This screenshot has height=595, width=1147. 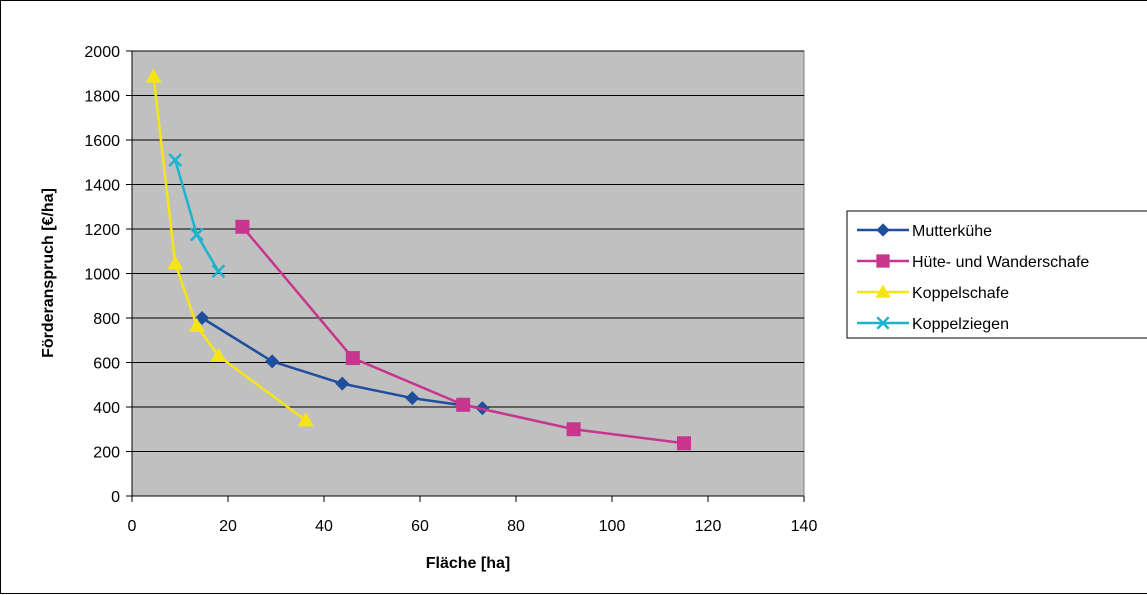 I want to click on y-tick-label: 1800, so click(x=102, y=97).